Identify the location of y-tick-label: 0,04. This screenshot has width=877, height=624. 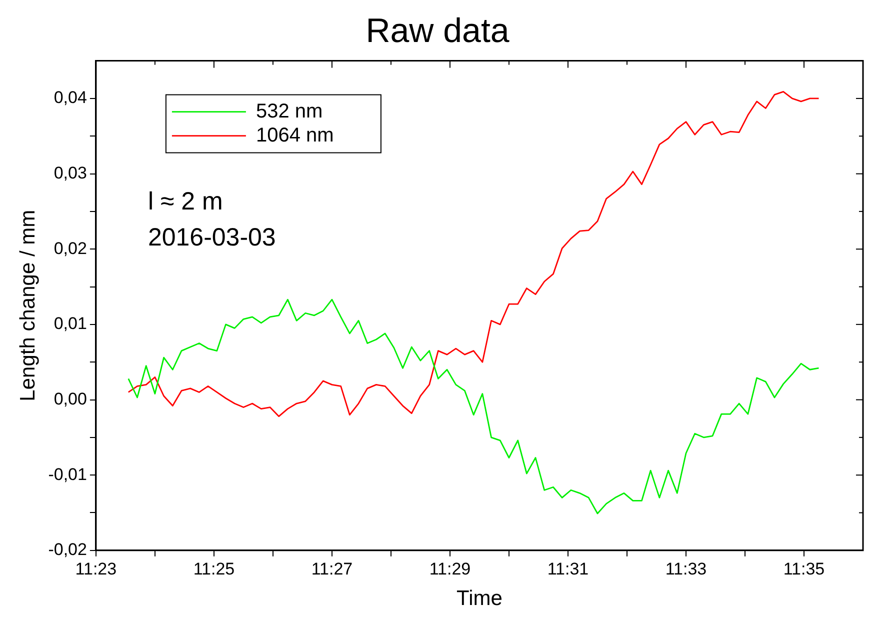
(70, 98).